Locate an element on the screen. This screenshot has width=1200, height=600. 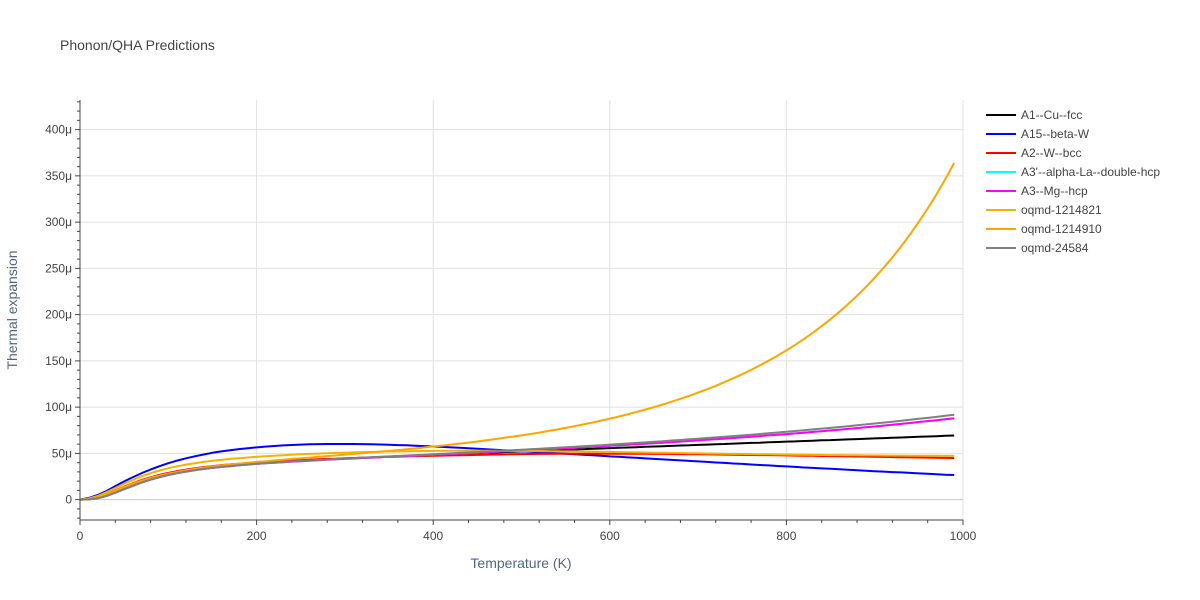
legend-label: oqmd-1214910 is located at coordinates (1061, 229).